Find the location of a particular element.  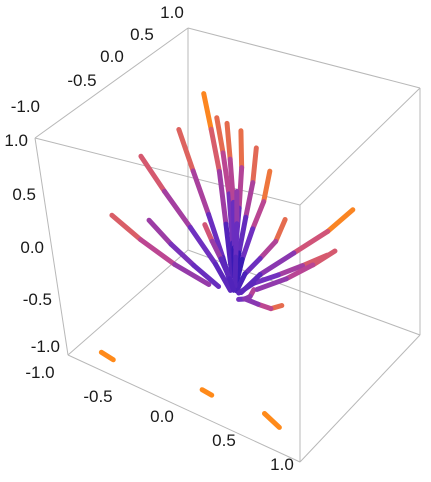

box-edge-top-left is located at coordinates (111, 83).